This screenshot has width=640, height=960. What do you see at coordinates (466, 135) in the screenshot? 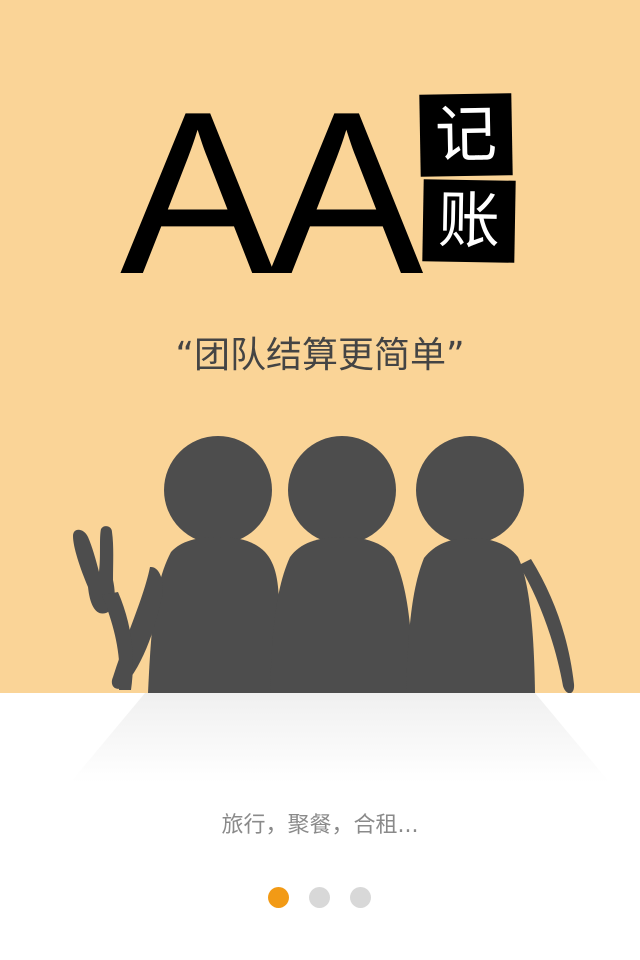
I see `logo-char-ji: 记` at bounding box center [466, 135].